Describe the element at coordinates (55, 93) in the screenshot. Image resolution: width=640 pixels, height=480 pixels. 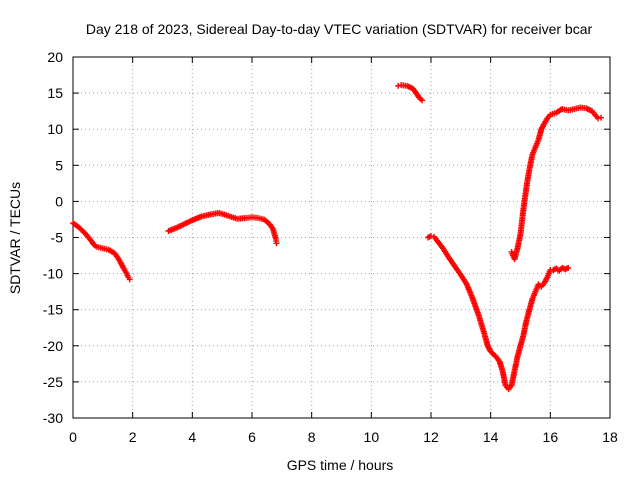
I see `y-tick-label: 15` at that location.